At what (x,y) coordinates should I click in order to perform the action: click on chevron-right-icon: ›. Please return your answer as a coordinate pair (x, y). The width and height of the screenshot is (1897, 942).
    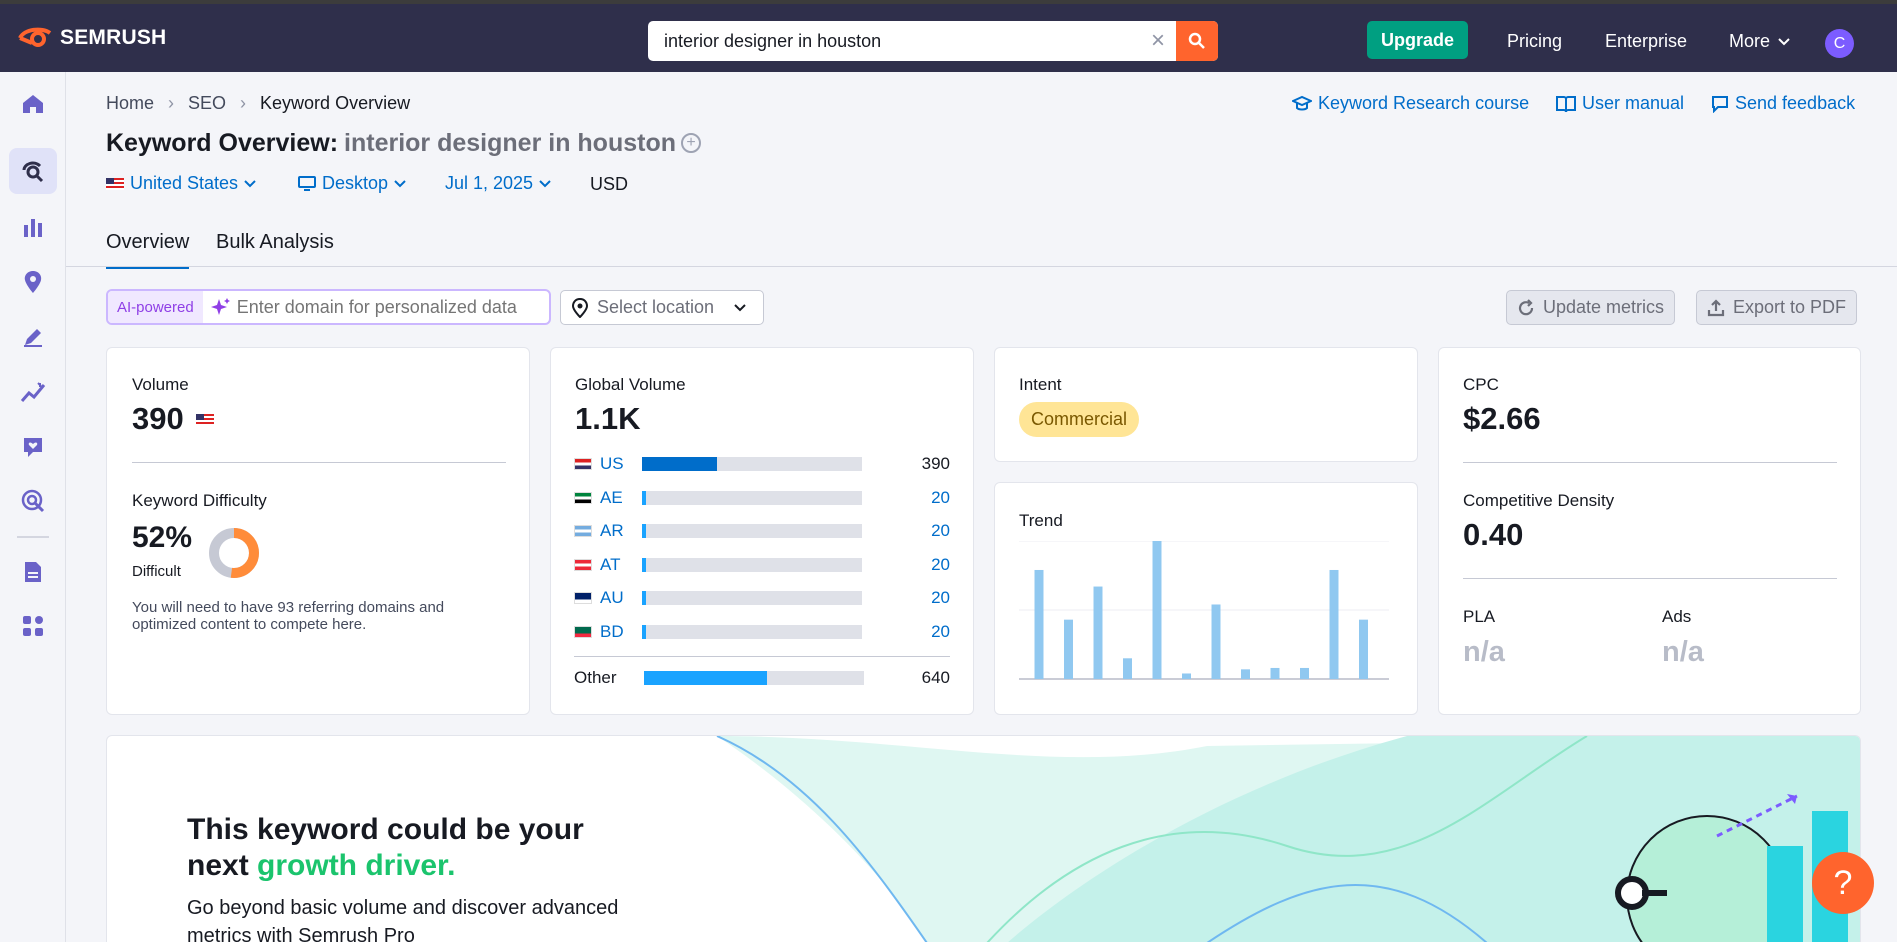
    Looking at the image, I should click on (171, 103).